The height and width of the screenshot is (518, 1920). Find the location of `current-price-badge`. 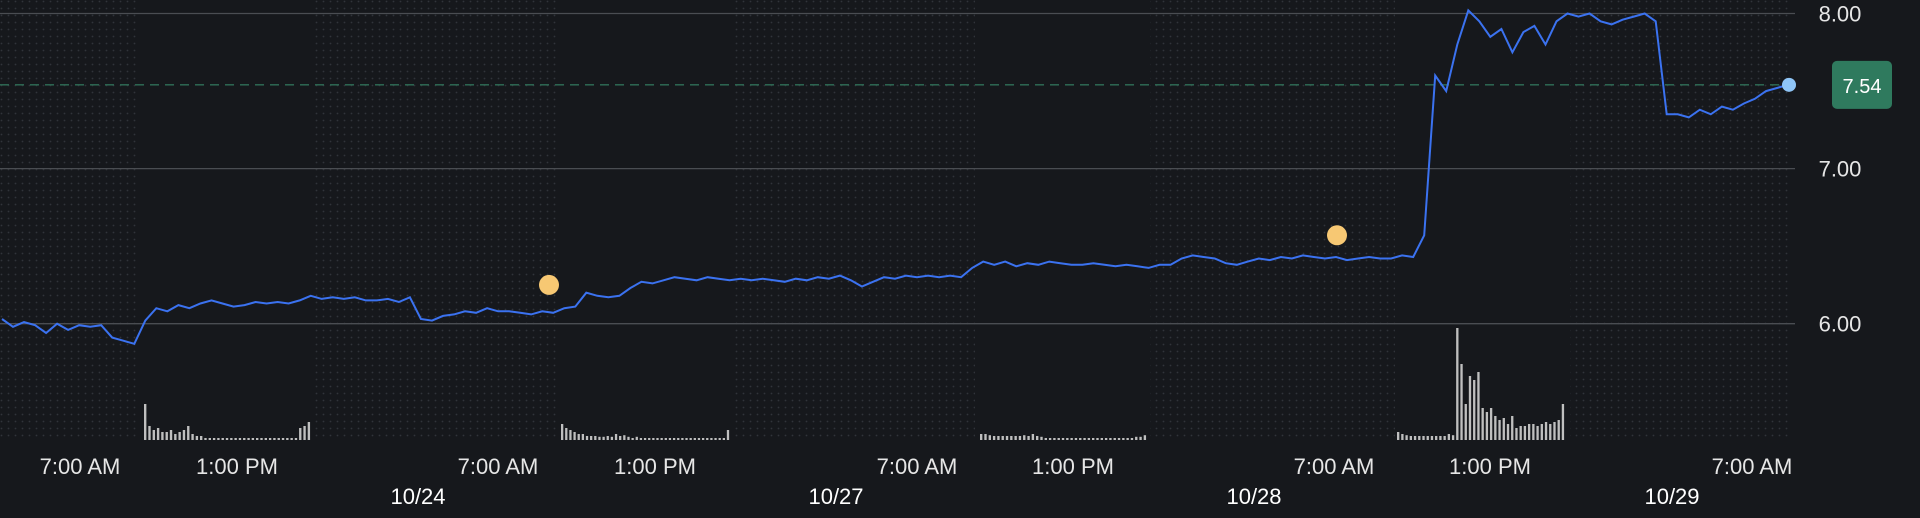

current-price-badge is located at coordinates (1862, 84).